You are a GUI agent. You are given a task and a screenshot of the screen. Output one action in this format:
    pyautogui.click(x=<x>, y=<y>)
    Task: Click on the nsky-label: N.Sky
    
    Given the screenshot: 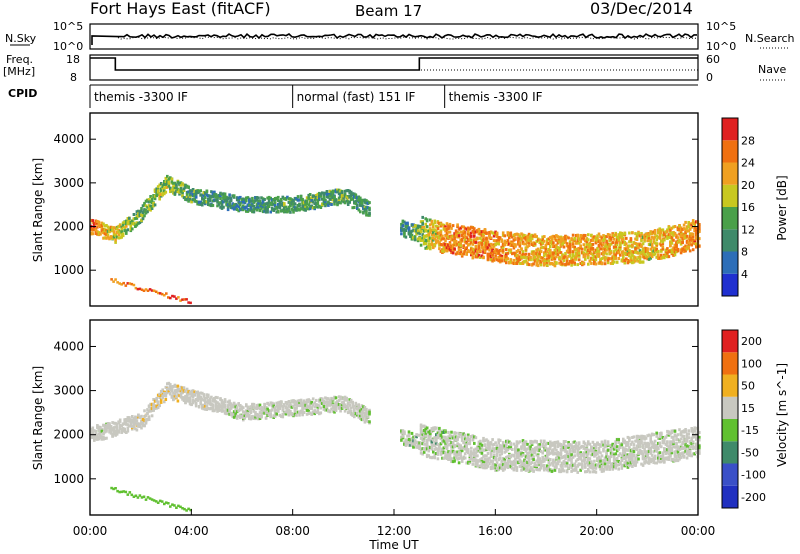 What is the action you would take?
    pyautogui.click(x=21, y=38)
    